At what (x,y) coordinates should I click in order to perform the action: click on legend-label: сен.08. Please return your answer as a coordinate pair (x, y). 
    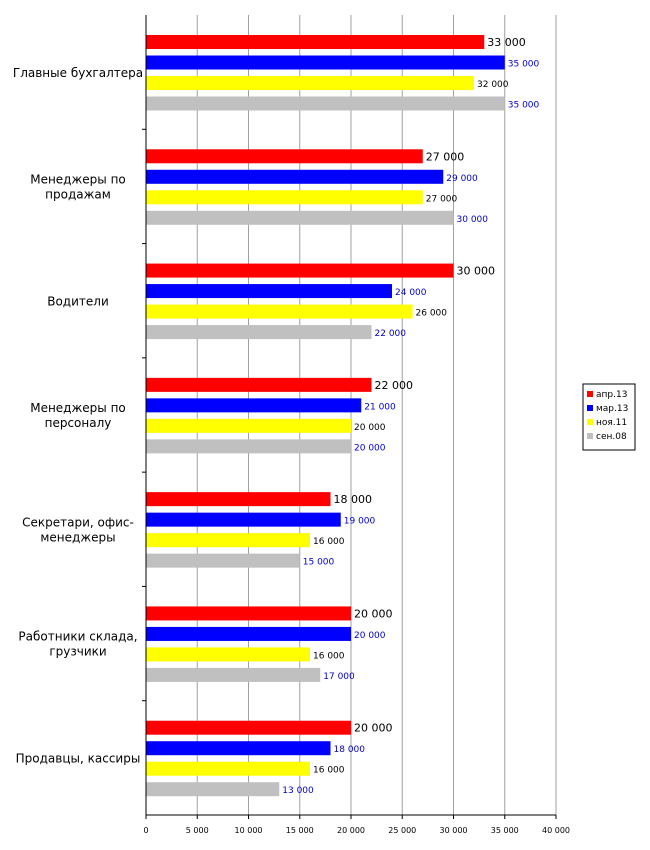
    Looking at the image, I should click on (611, 437).